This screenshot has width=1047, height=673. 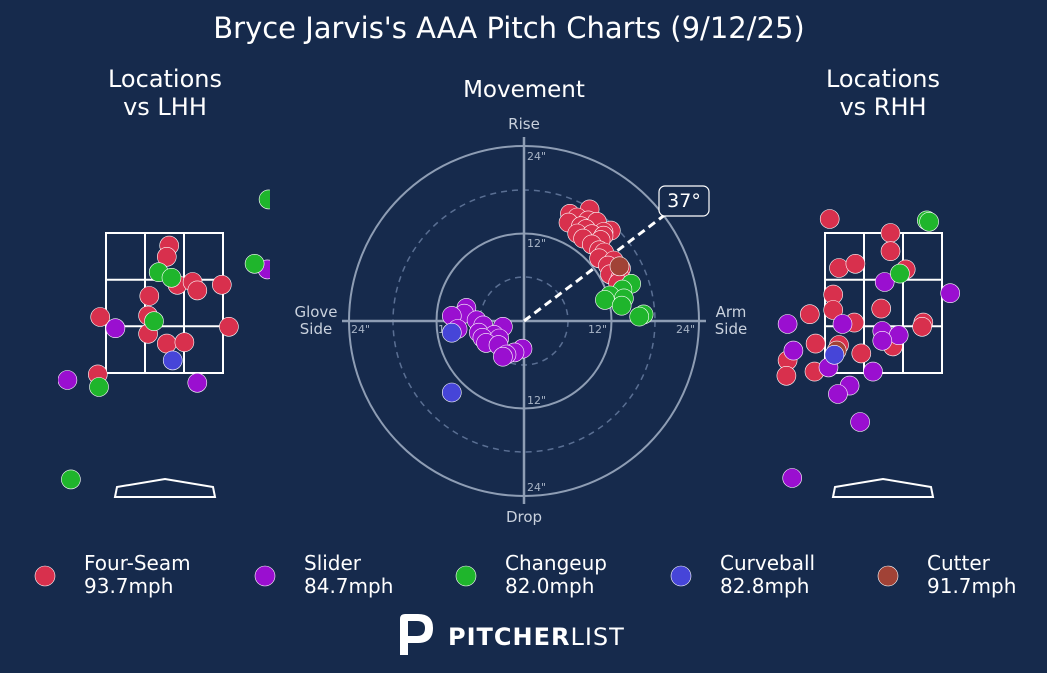 I want to click on legend-pitch-four-seam: Four-Seam, so click(x=137, y=563).